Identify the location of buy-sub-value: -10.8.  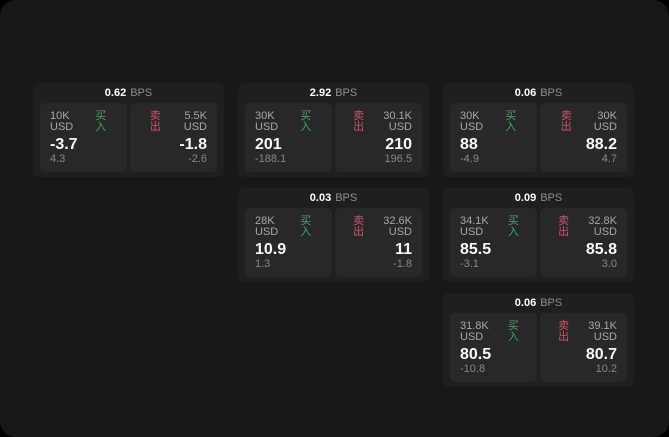
(473, 369).